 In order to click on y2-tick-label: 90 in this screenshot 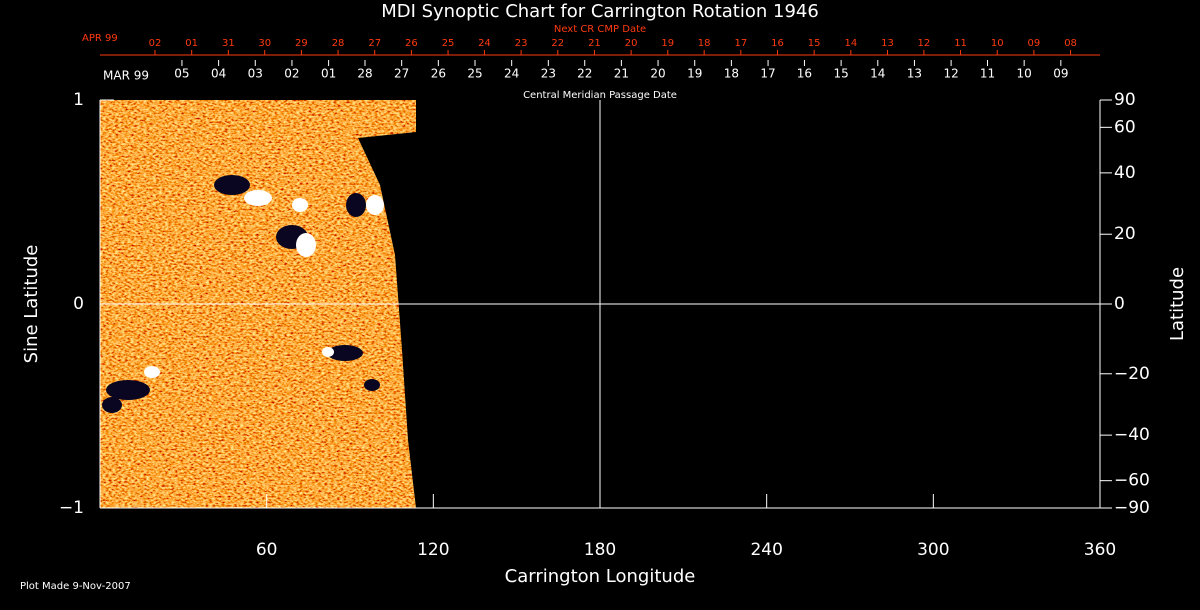, I will do `click(1125, 100)`.